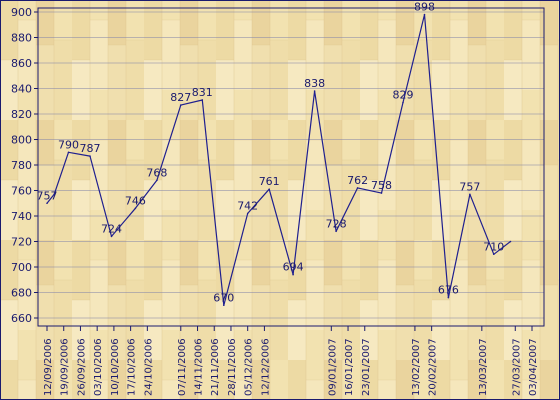  I want to click on y-tick-label: 760, so click(21, 191).